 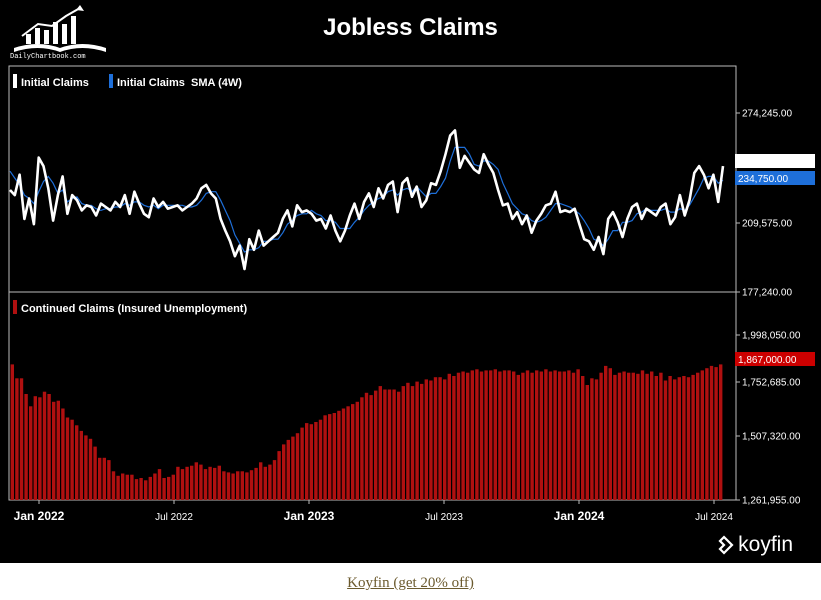 What do you see at coordinates (765, 544) in the screenshot?
I see `brand-label: koyfin` at bounding box center [765, 544].